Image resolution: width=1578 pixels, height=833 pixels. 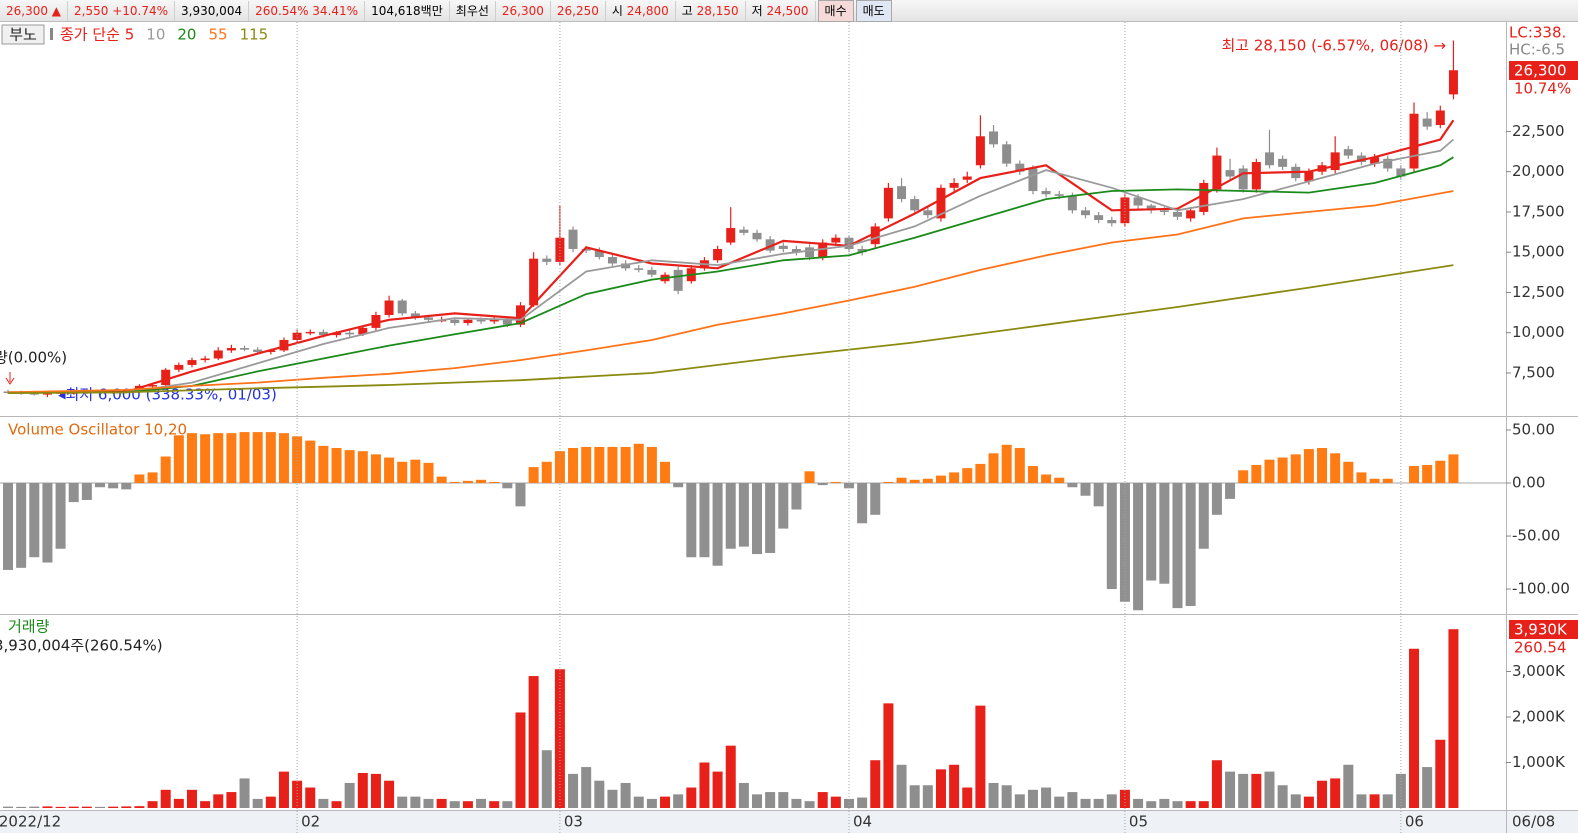 I want to click on indicator-button-label: 부노, so click(x=23, y=35).